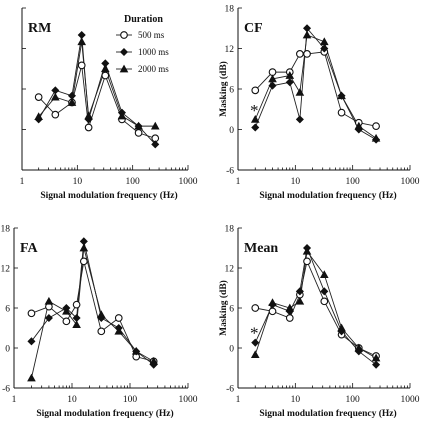 This screenshot has height=423, width=423. Describe the element at coordinates (230, 10) in the screenshot. I see `y-tick-label: 18` at that location.